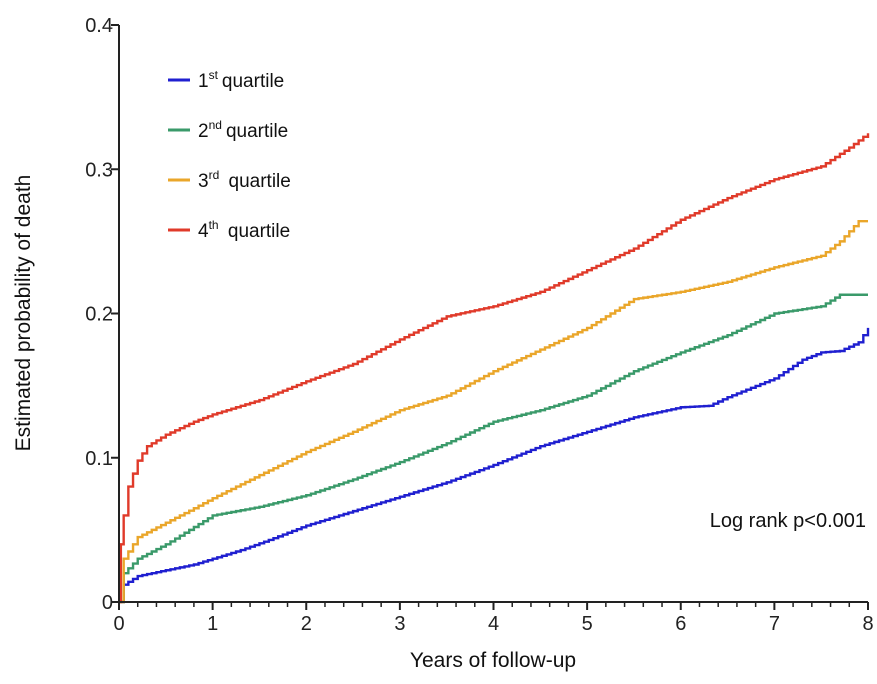  Describe the element at coordinates (99, 459) in the screenshot. I see `y-tick-label: 0.1` at that location.